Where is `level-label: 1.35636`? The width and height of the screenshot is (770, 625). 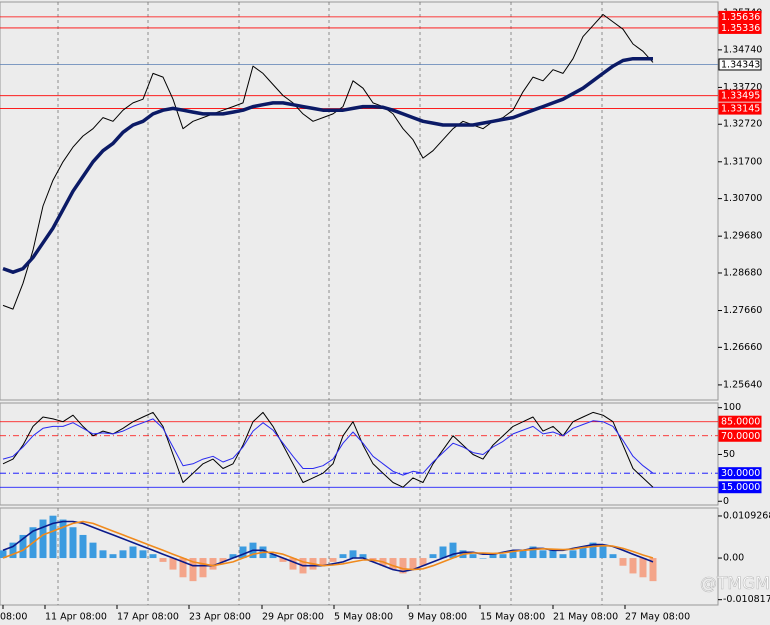
level-label: 1.35636 is located at coordinates (740, 17).